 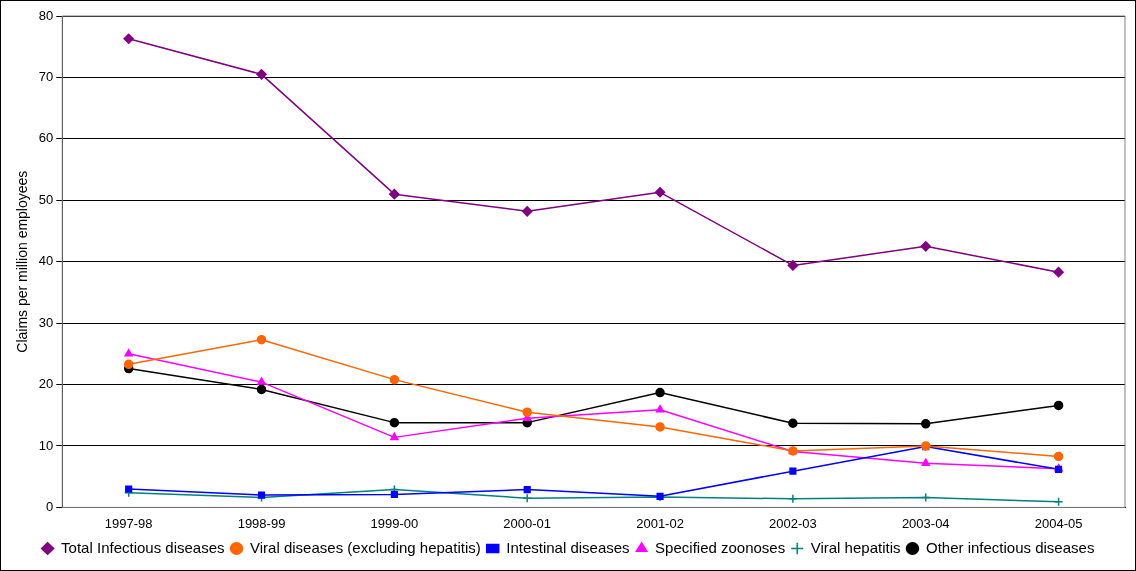 I want to click on x-tick-label: 1997-98, so click(x=128, y=523).